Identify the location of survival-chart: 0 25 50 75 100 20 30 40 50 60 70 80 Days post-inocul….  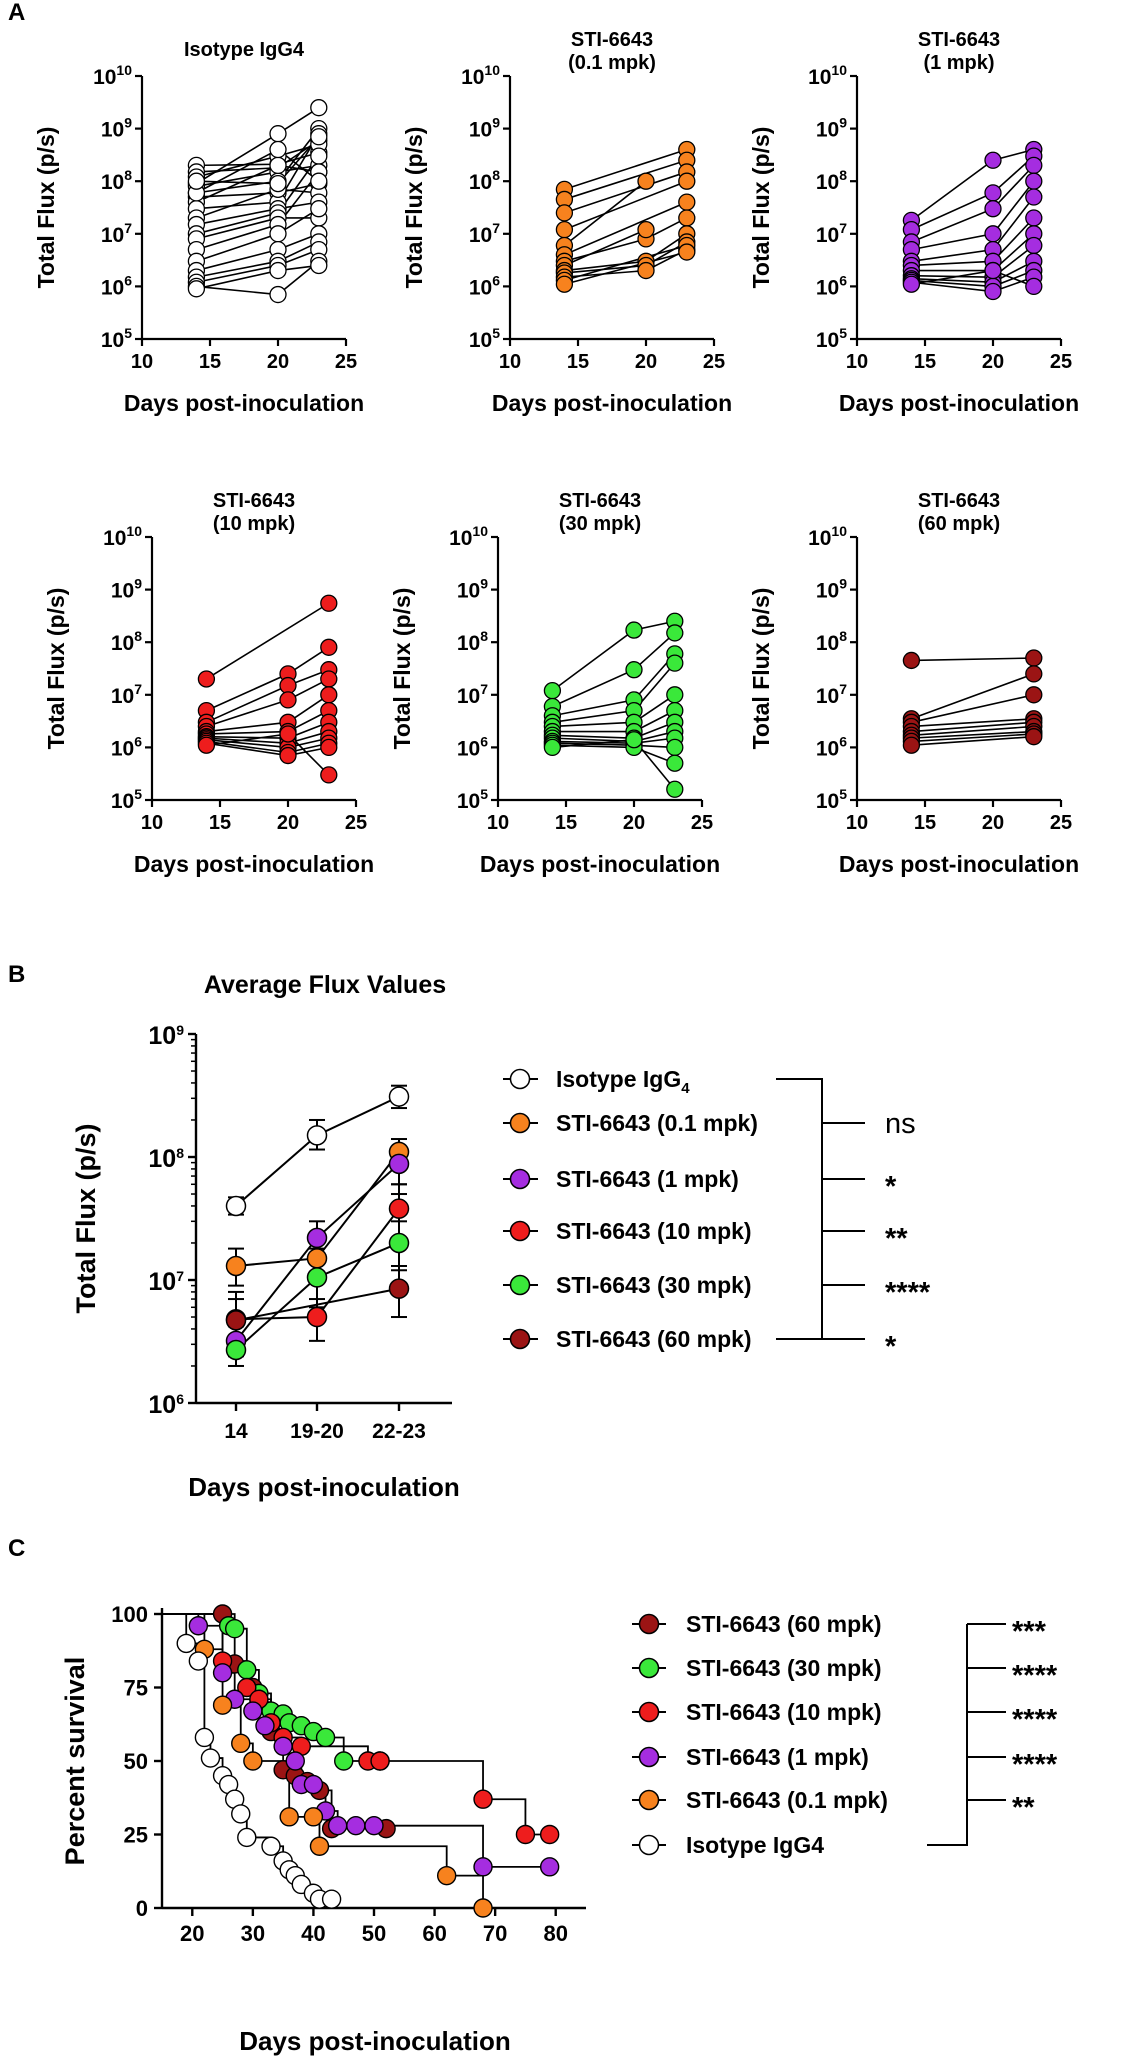
(323, 1829).